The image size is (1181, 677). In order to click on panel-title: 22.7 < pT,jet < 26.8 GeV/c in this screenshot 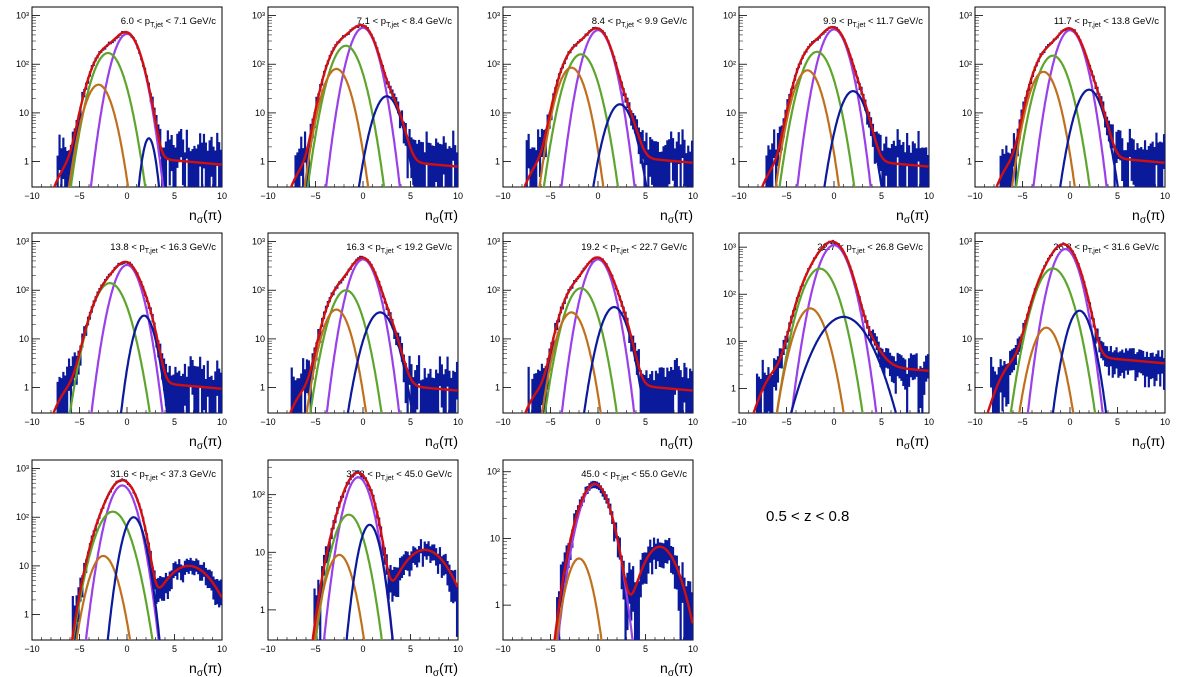, I will do `click(870, 248)`.